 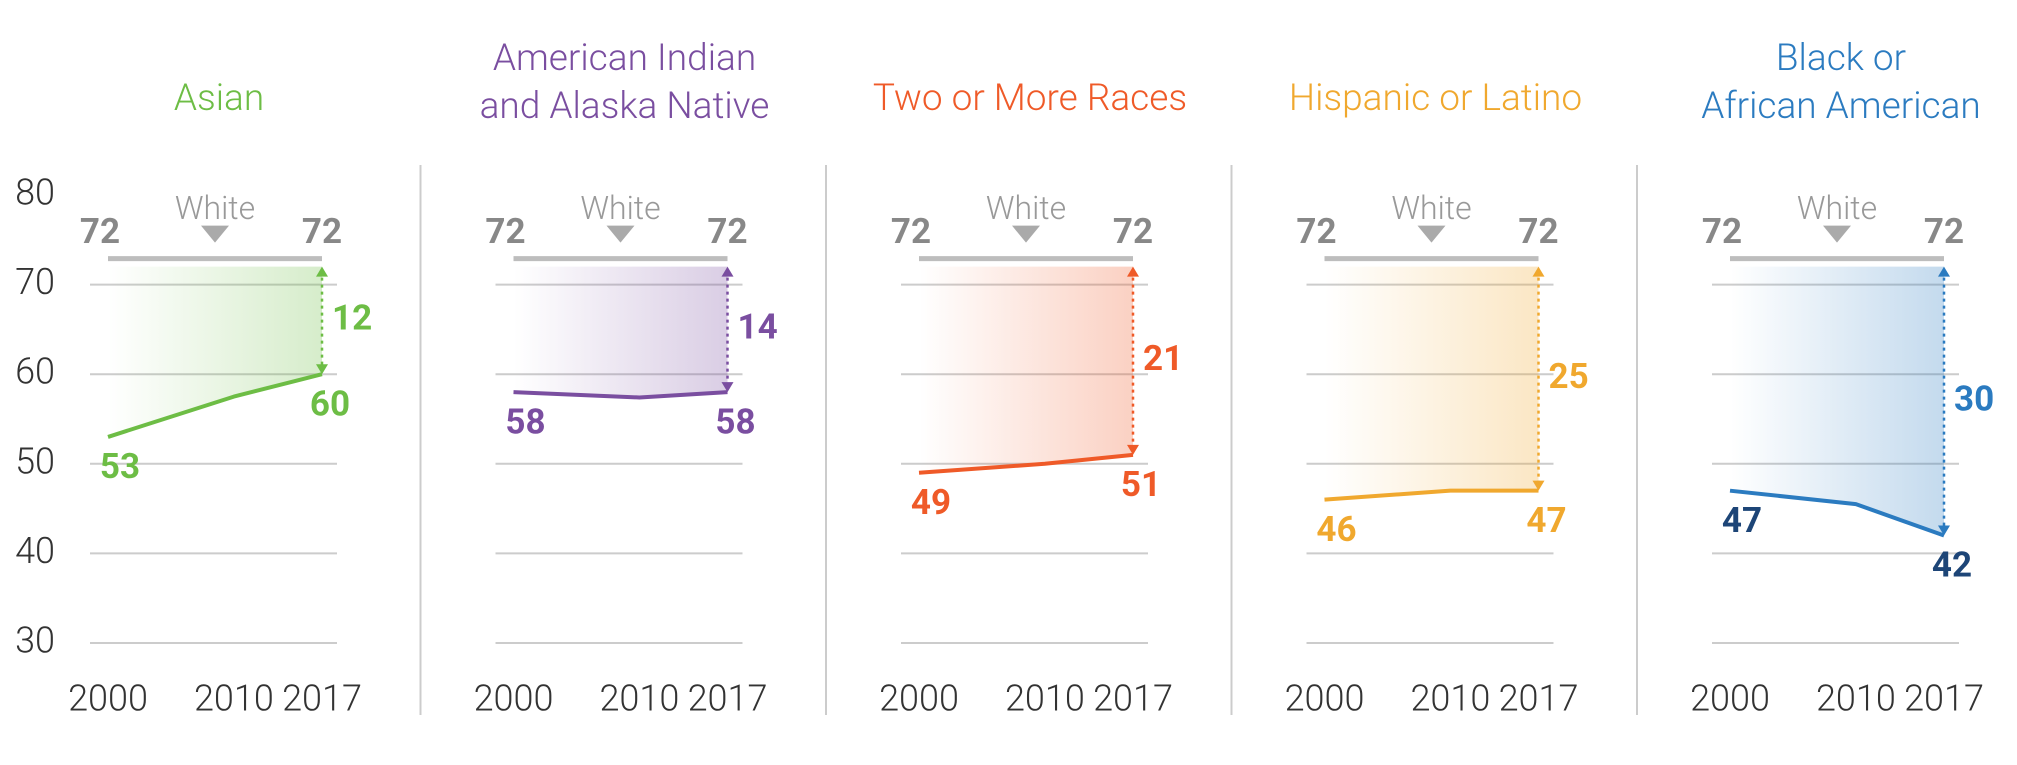 What do you see at coordinates (35, 551) in the screenshot?
I see `y-tick-label: 40` at bounding box center [35, 551].